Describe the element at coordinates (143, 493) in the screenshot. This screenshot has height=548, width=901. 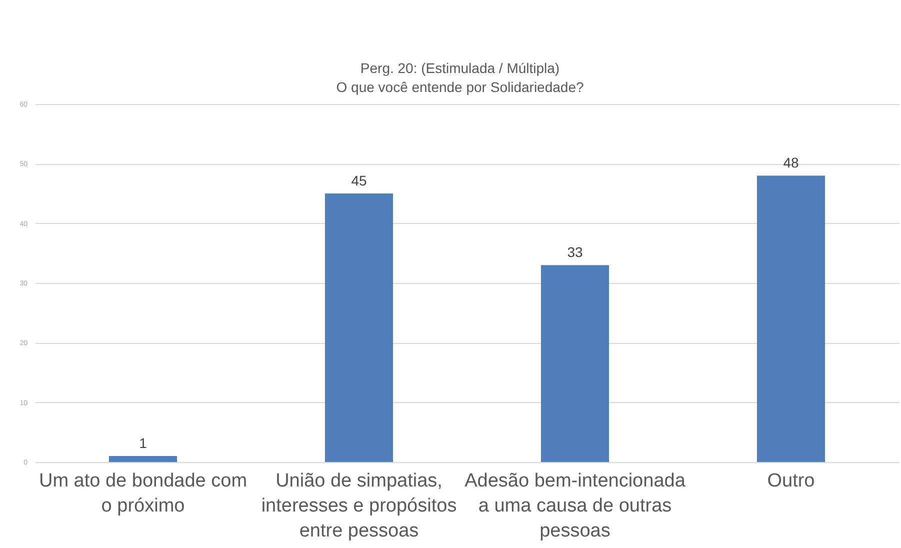
I see `x-tick-label: Um ato de bondade com o próximo` at that location.